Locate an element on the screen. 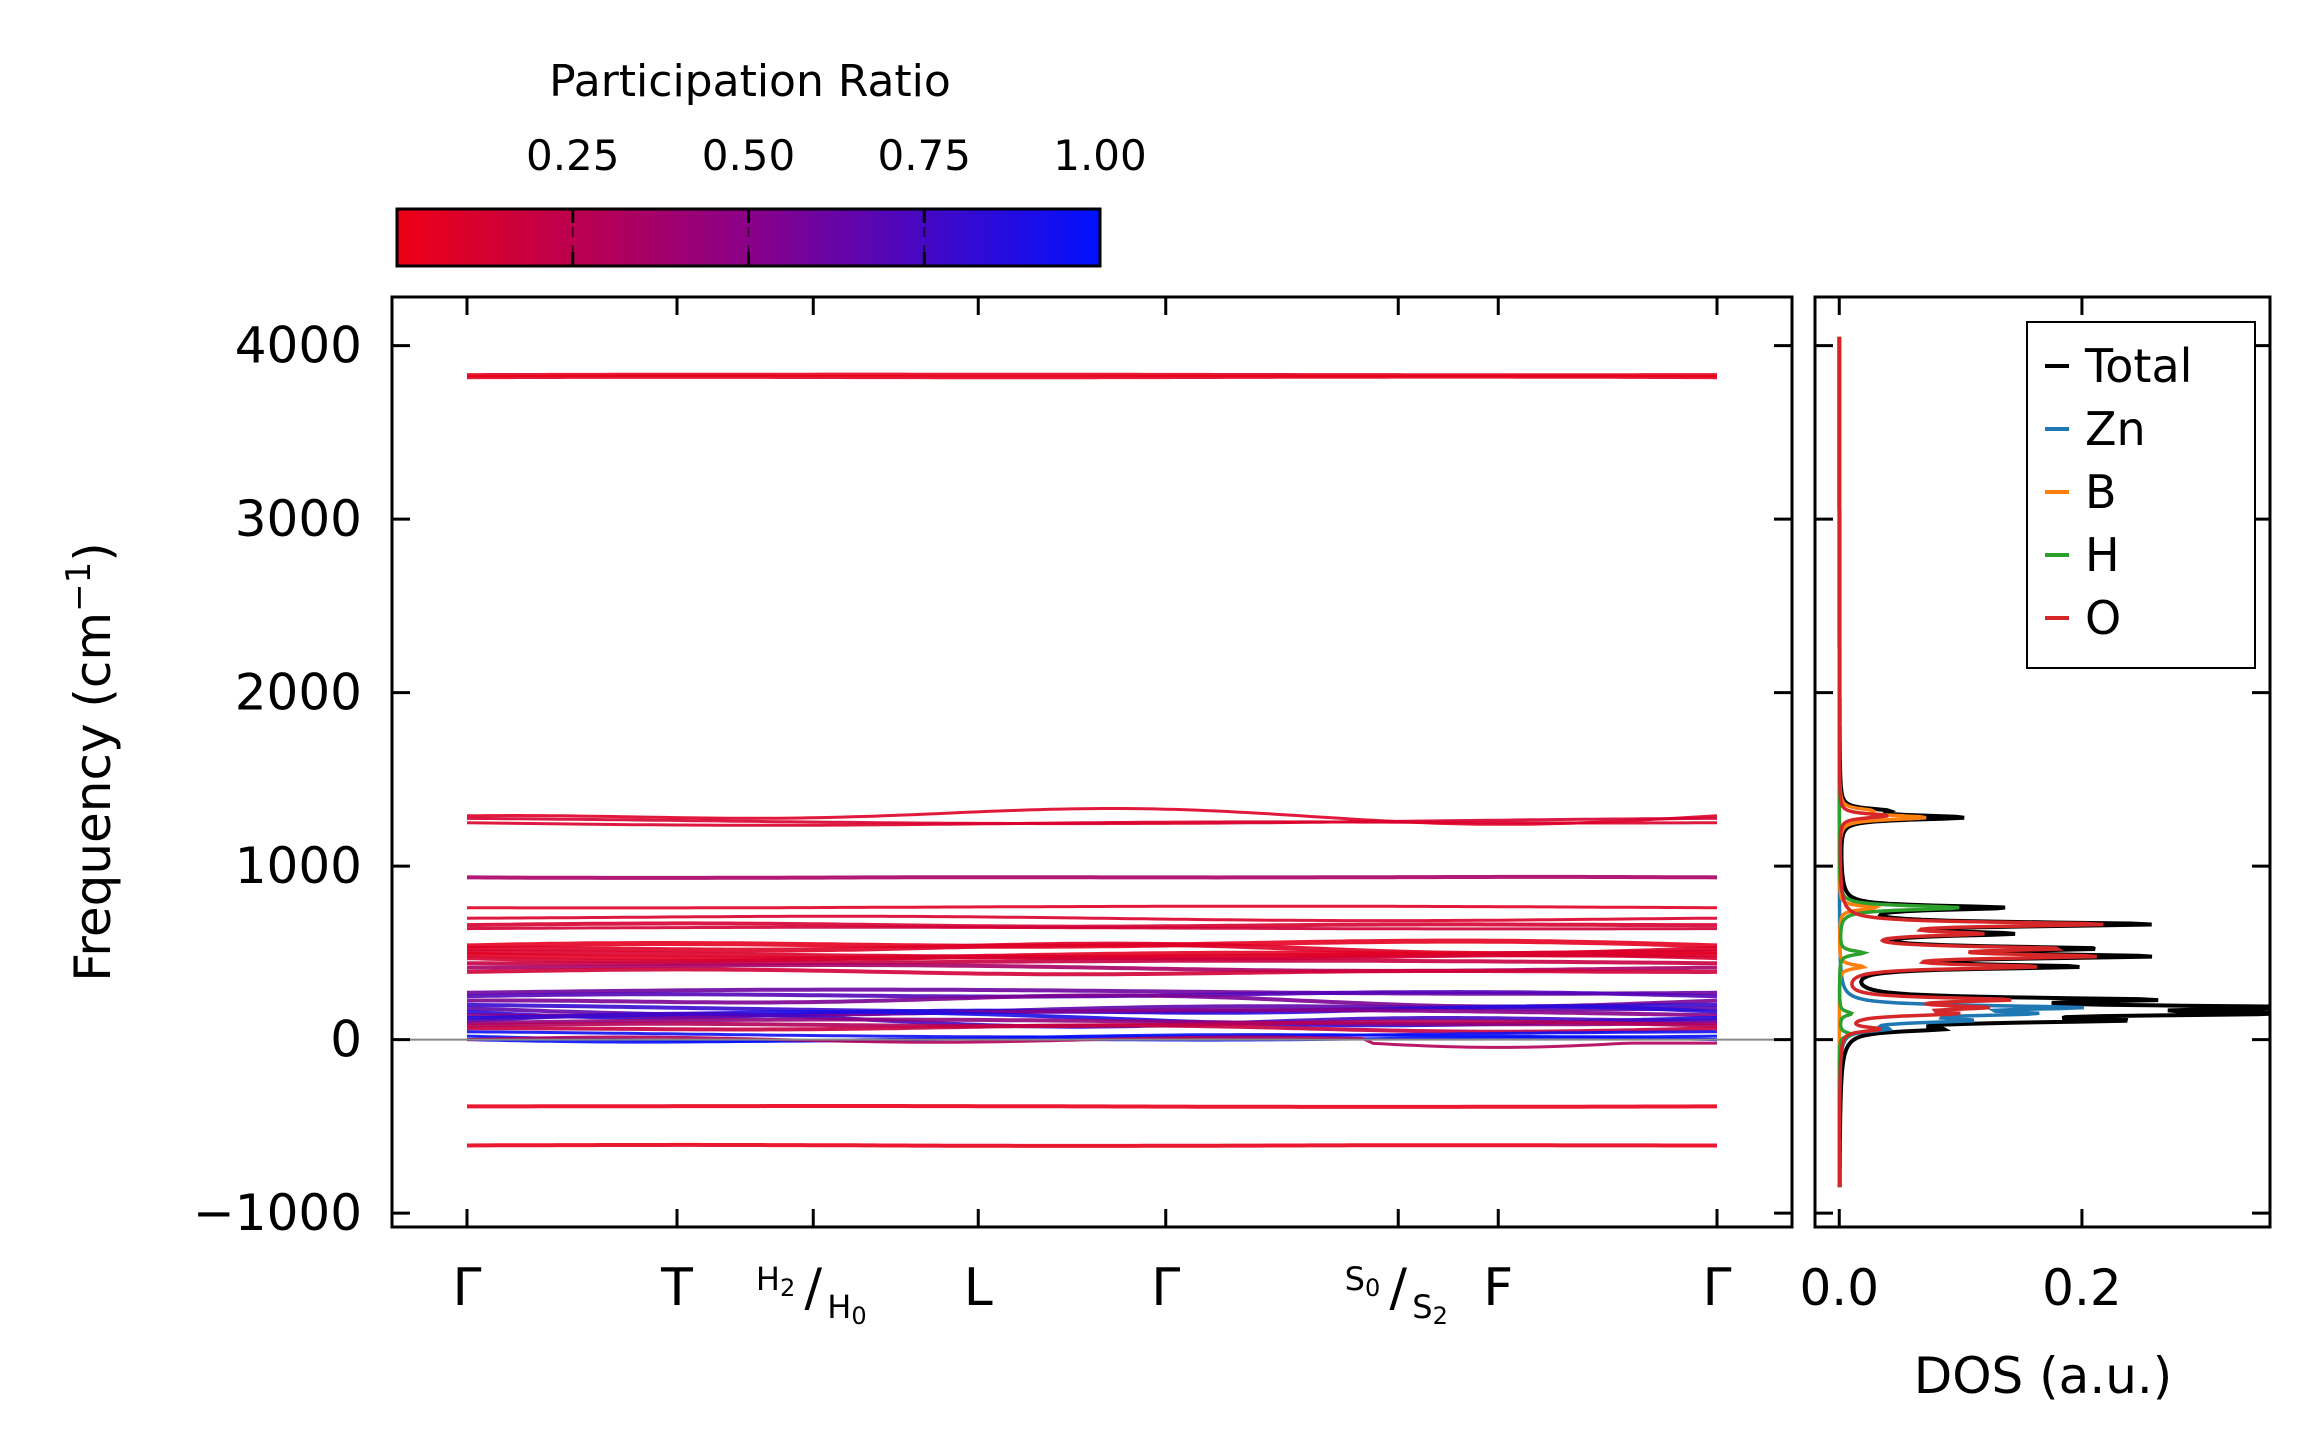 The image size is (2308, 1455). dos-plot-frame is located at coordinates (2042, 762).